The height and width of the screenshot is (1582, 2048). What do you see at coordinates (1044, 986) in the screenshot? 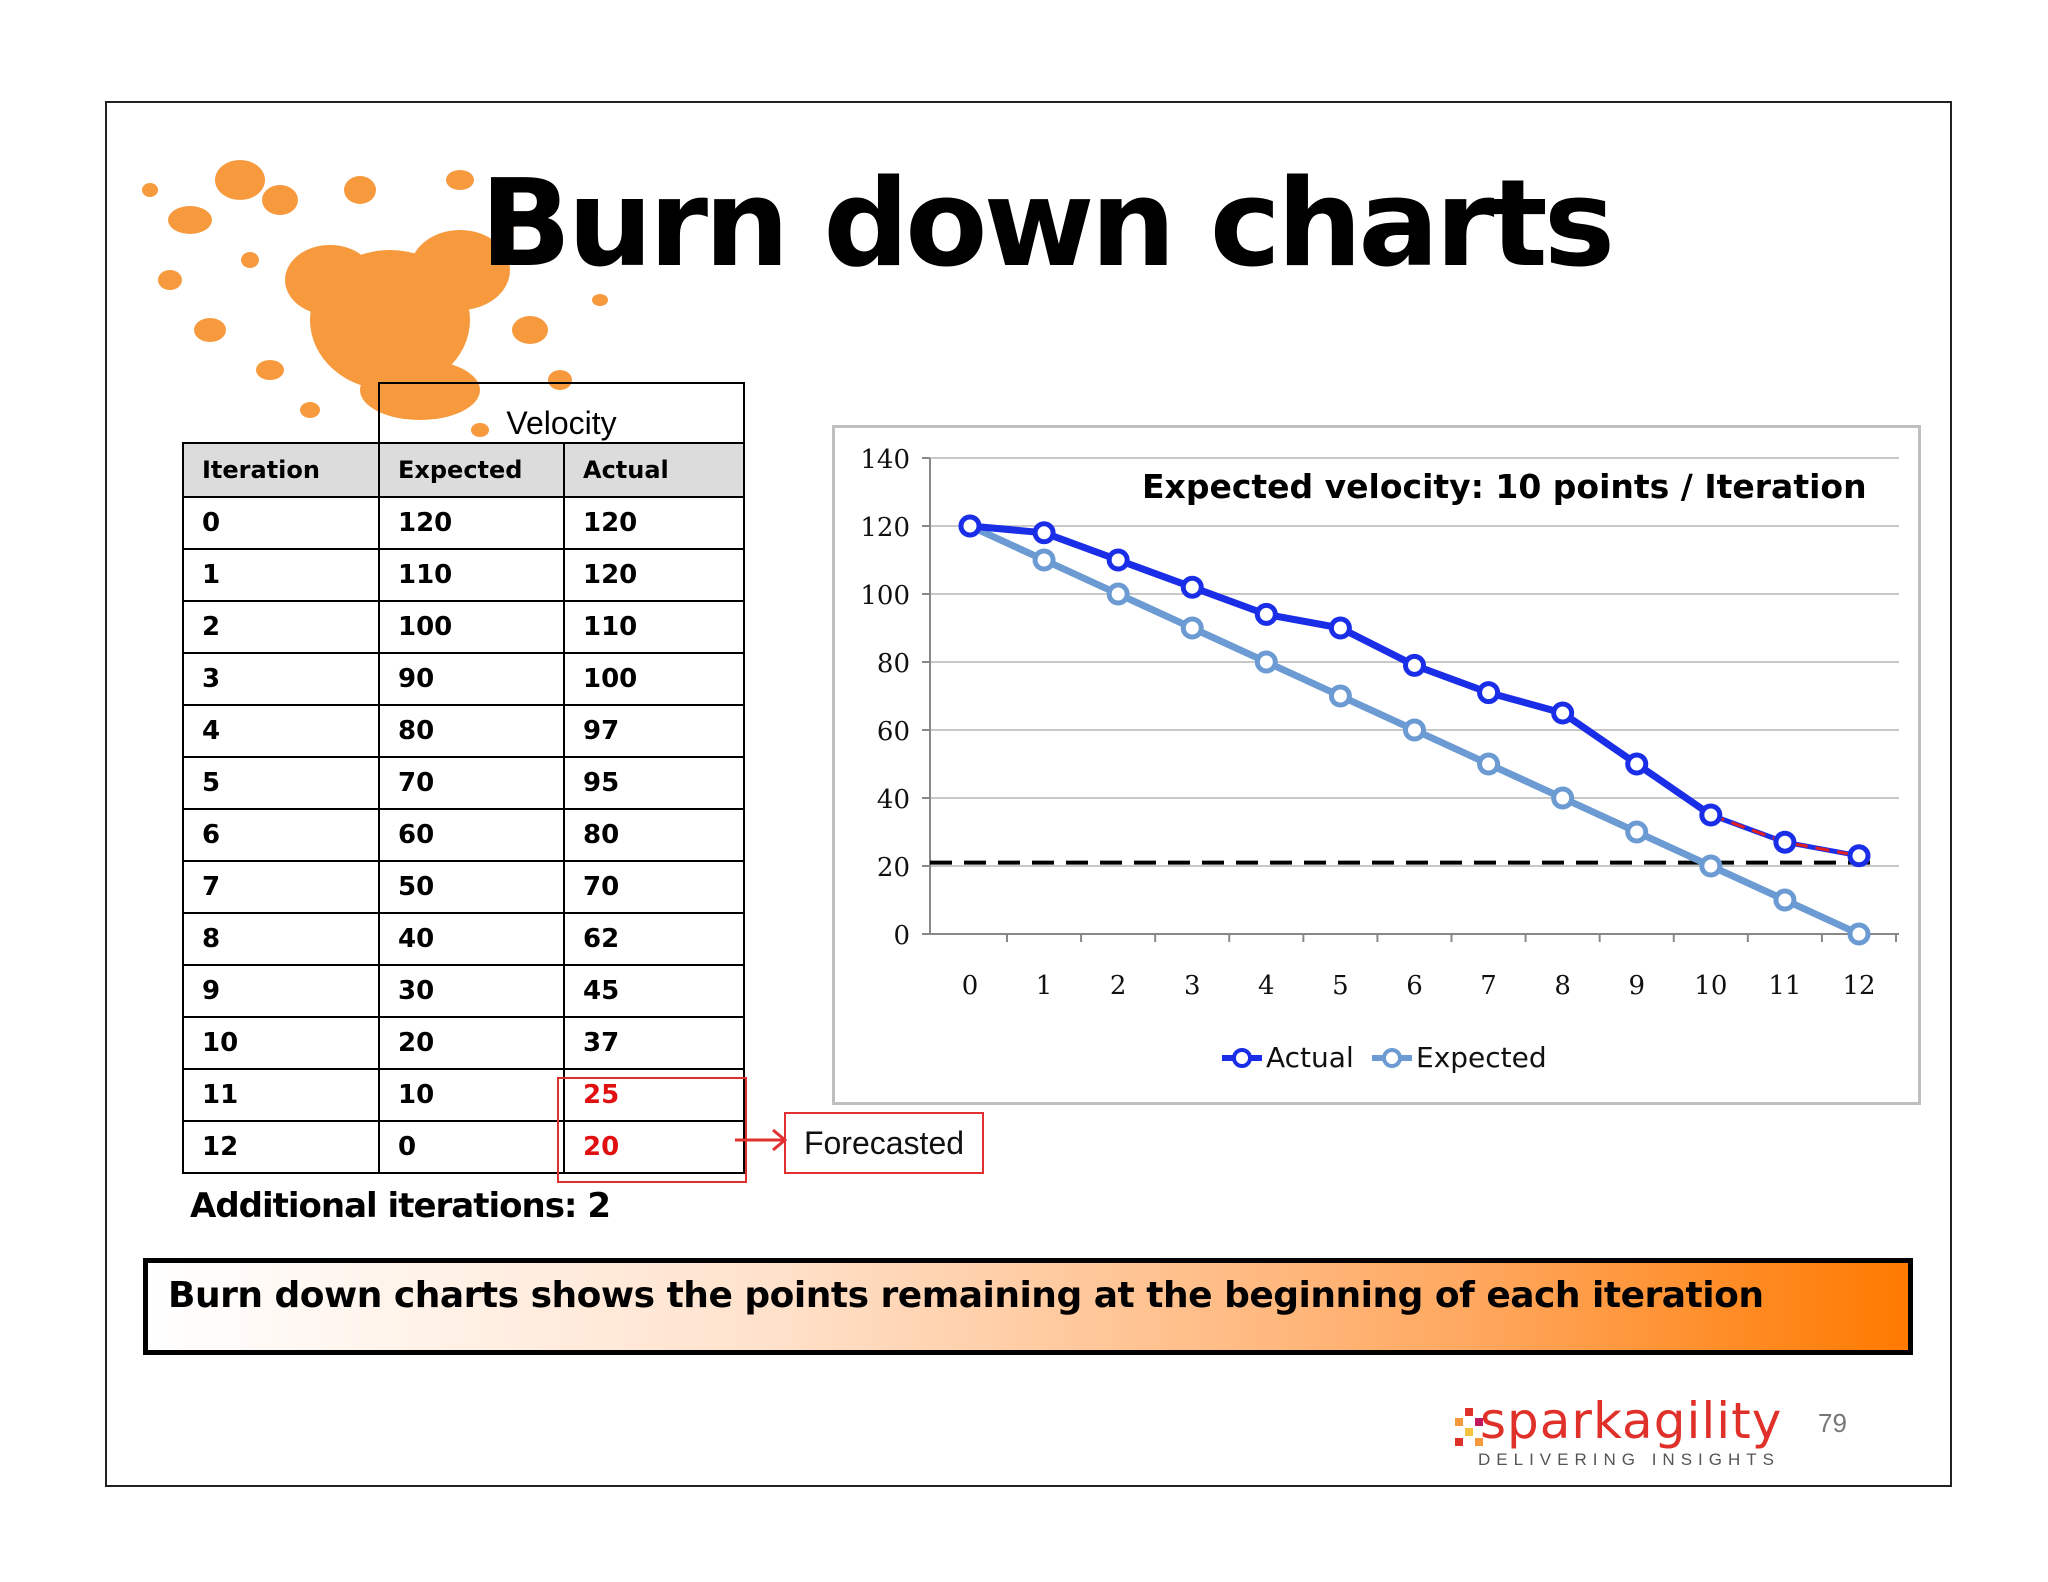
I see `x-tick-label: 1` at bounding box center [1044, 986].